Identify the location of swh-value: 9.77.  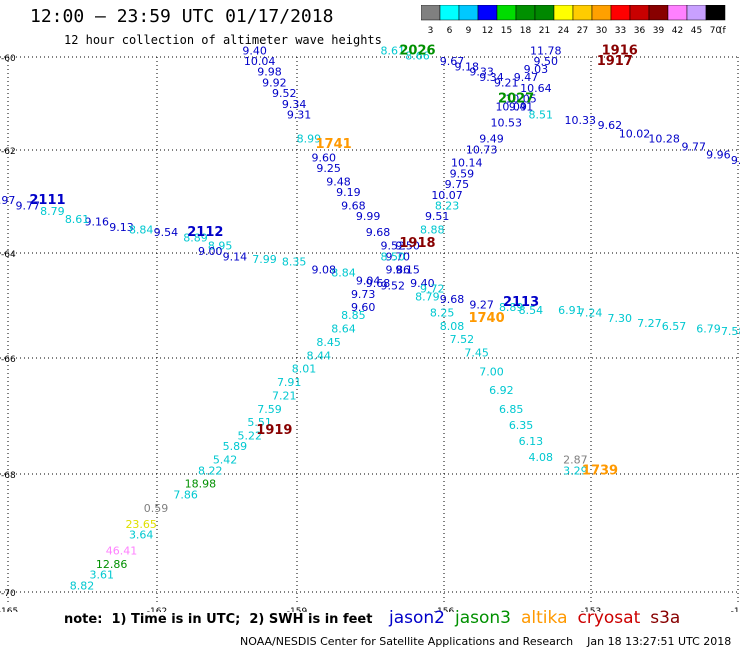
(27, 205).